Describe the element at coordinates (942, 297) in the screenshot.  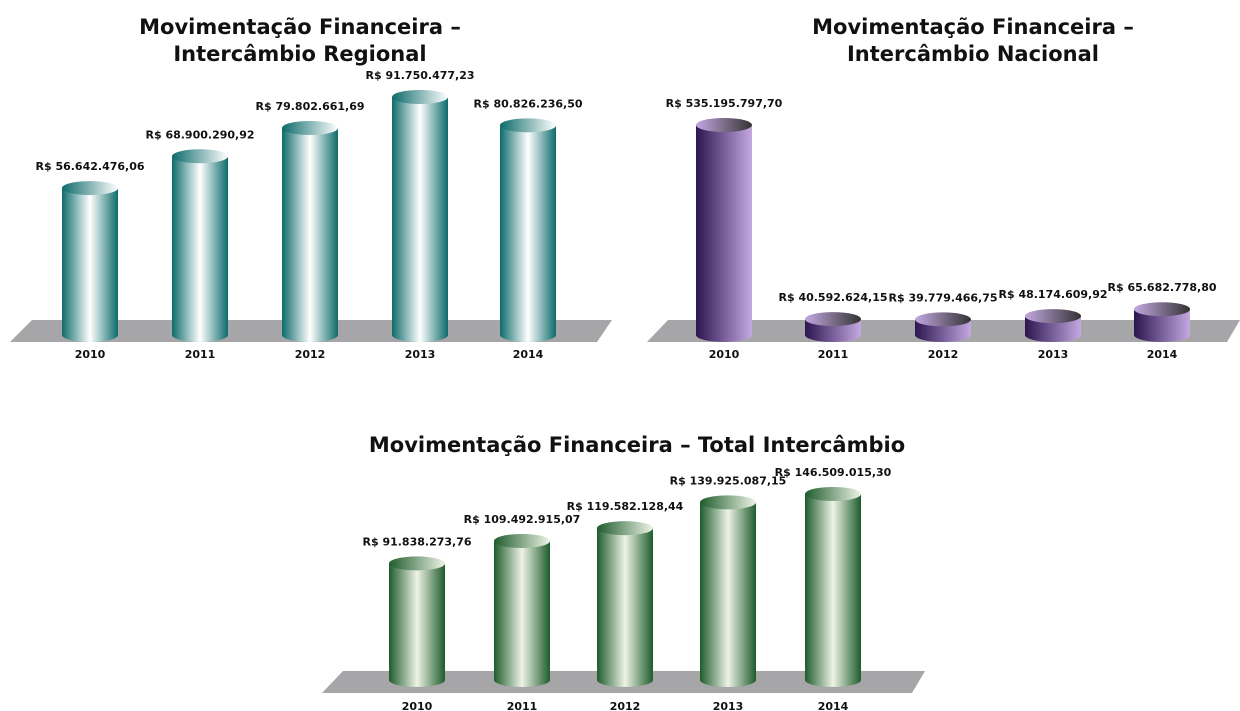
I see `value-label: R$ 39.779.466,75` at that location.